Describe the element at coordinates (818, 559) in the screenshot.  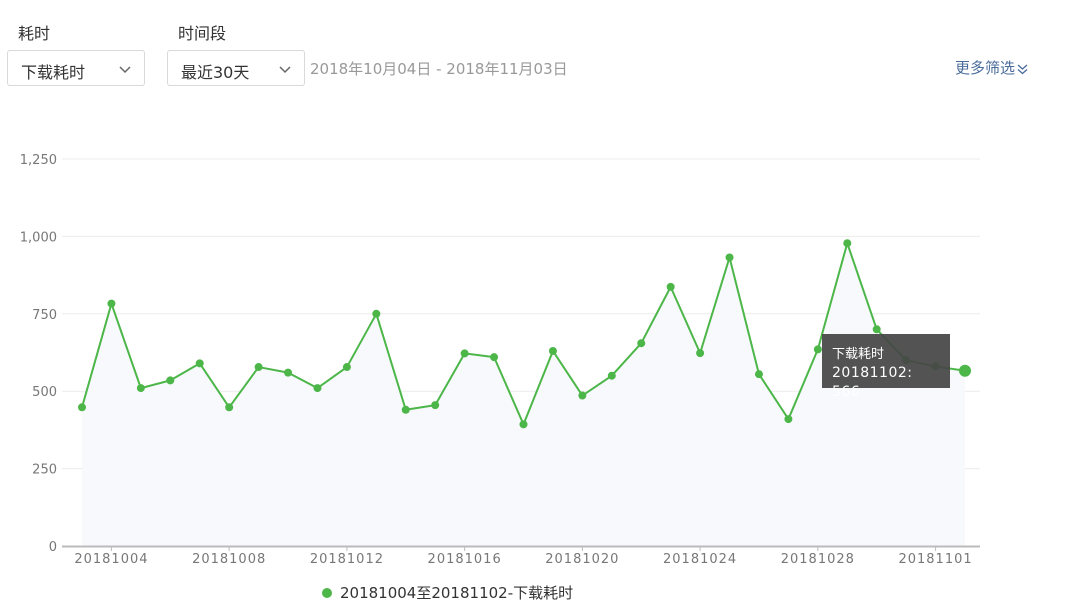
I see `x-tick-label: 20181028` at that location.